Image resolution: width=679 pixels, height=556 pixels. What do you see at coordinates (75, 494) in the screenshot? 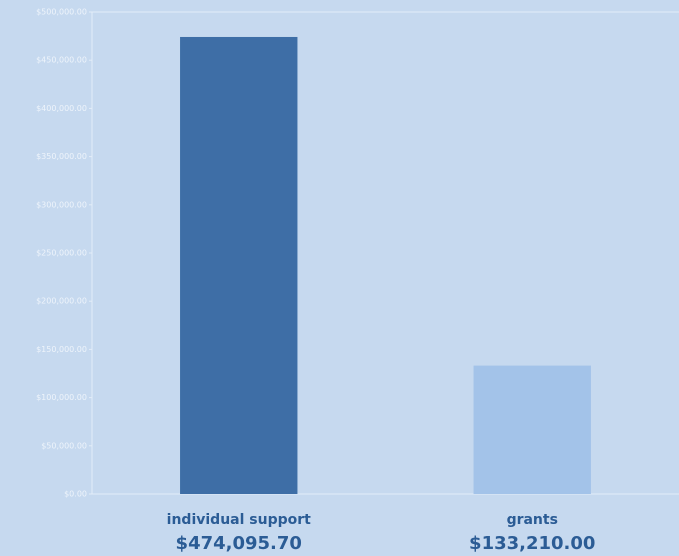
I see `y-tick-label: $0.00` at bounding box center [75, 494].